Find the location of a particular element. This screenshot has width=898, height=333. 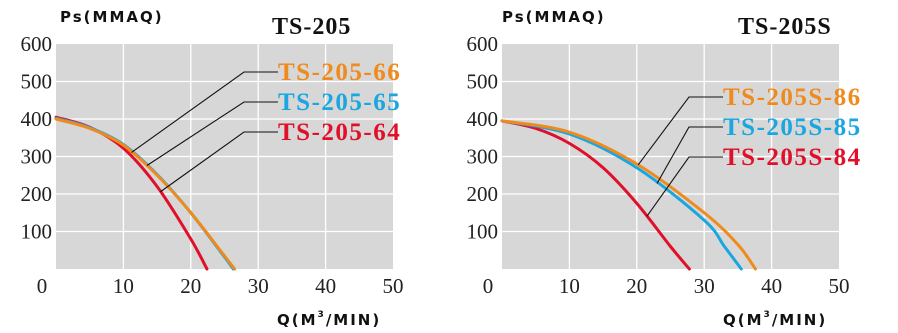

callouts-right: TS-205S-86 TS-205S-85 TS-205S-84 is located at coordinates (749, 150).